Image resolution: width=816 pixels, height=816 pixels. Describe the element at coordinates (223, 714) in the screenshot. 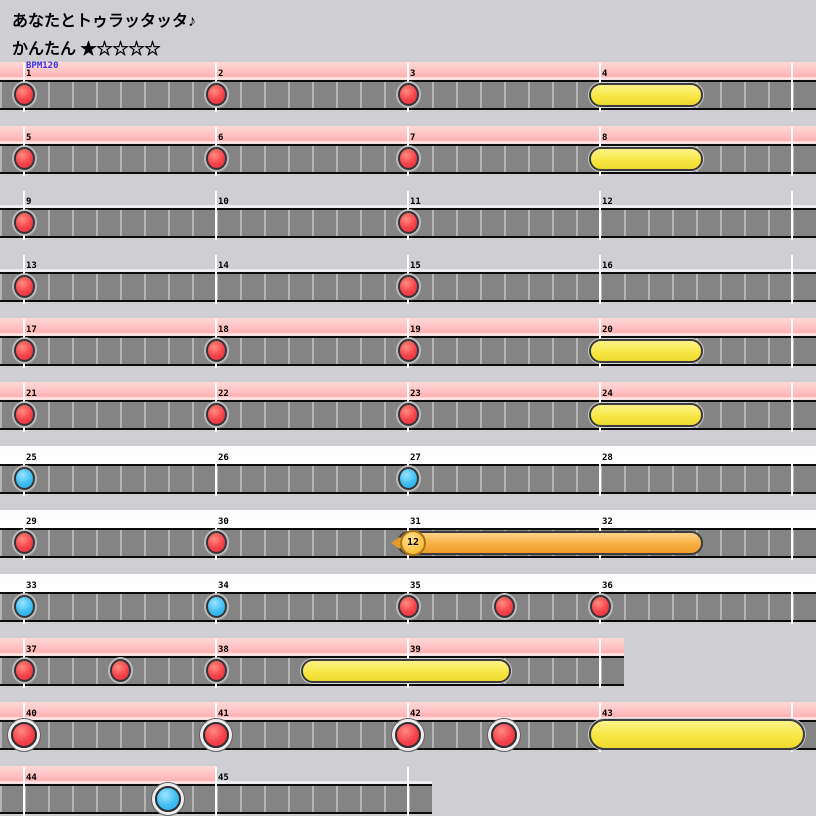

I see `measure-number: 41` at that location.